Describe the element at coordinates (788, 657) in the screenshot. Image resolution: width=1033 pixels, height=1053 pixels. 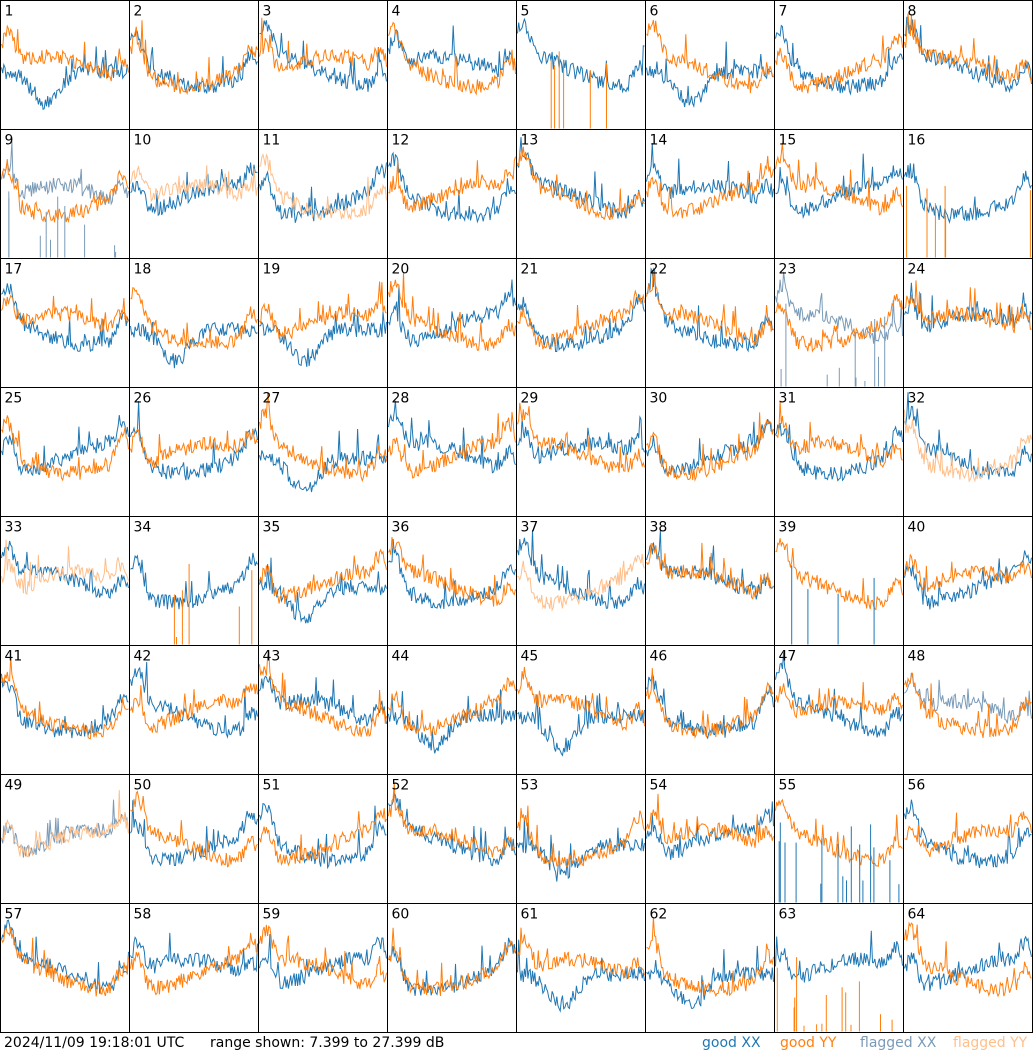
I see `panel-label: 47` at that location.